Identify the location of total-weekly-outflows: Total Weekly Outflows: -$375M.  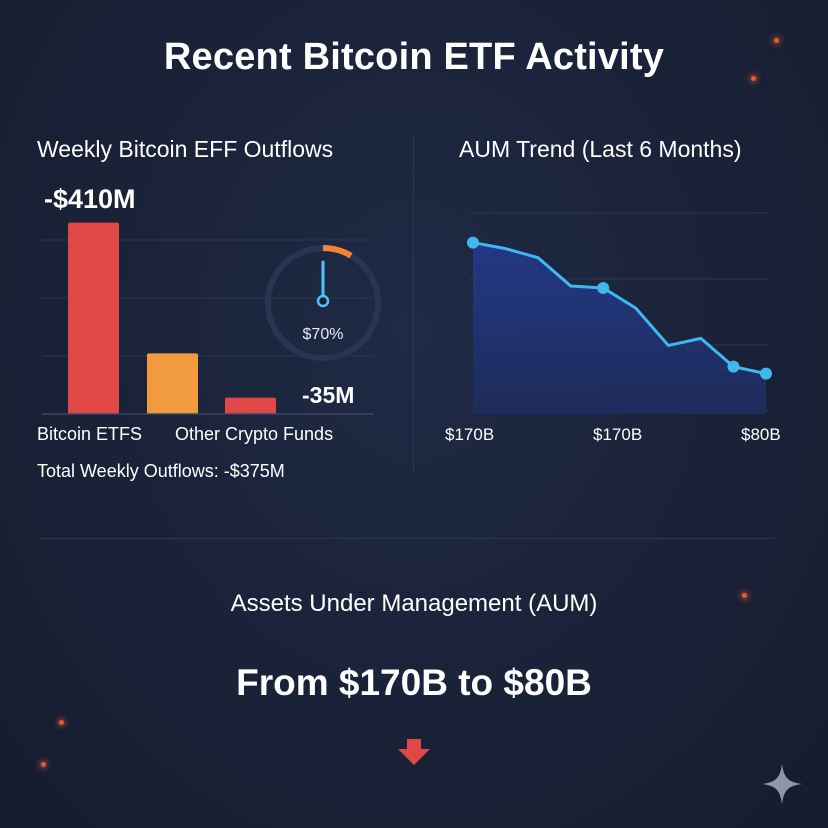
(161, 471).